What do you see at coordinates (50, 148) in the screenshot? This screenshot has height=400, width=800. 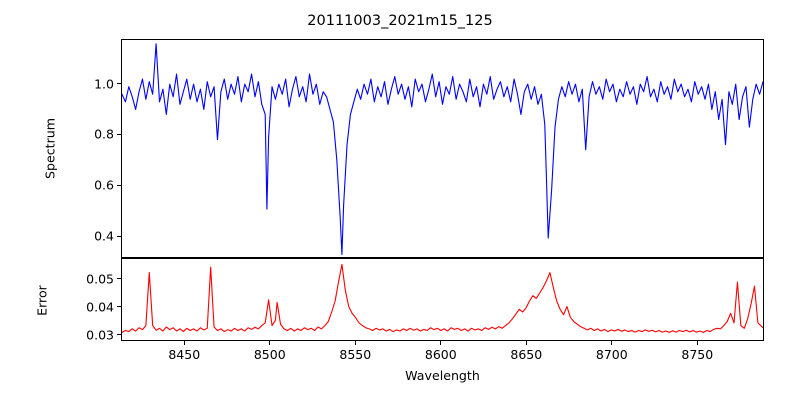 I see `y-axis-label-spectrum: Spectrum` at bounding box center [50, 148].